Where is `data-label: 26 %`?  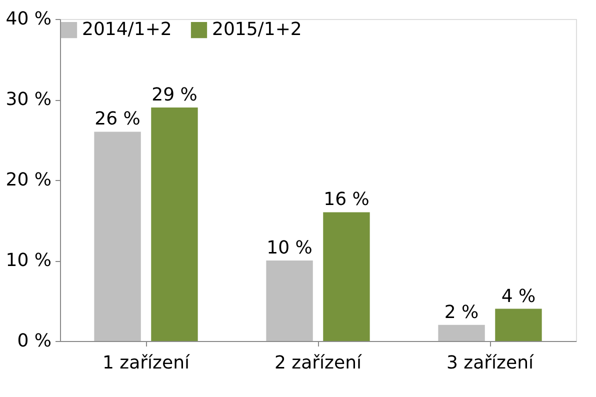
data-label: 26 % is located at coordinates (117, 119).